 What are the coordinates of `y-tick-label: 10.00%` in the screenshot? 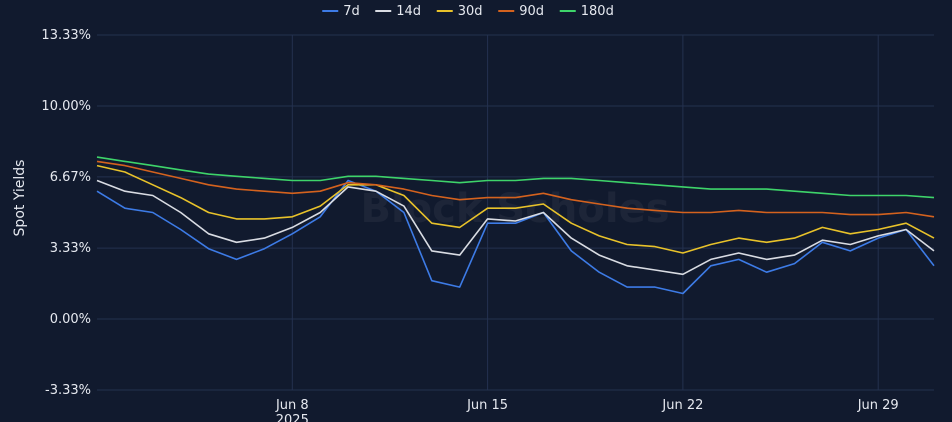 It's located at (66, 106).